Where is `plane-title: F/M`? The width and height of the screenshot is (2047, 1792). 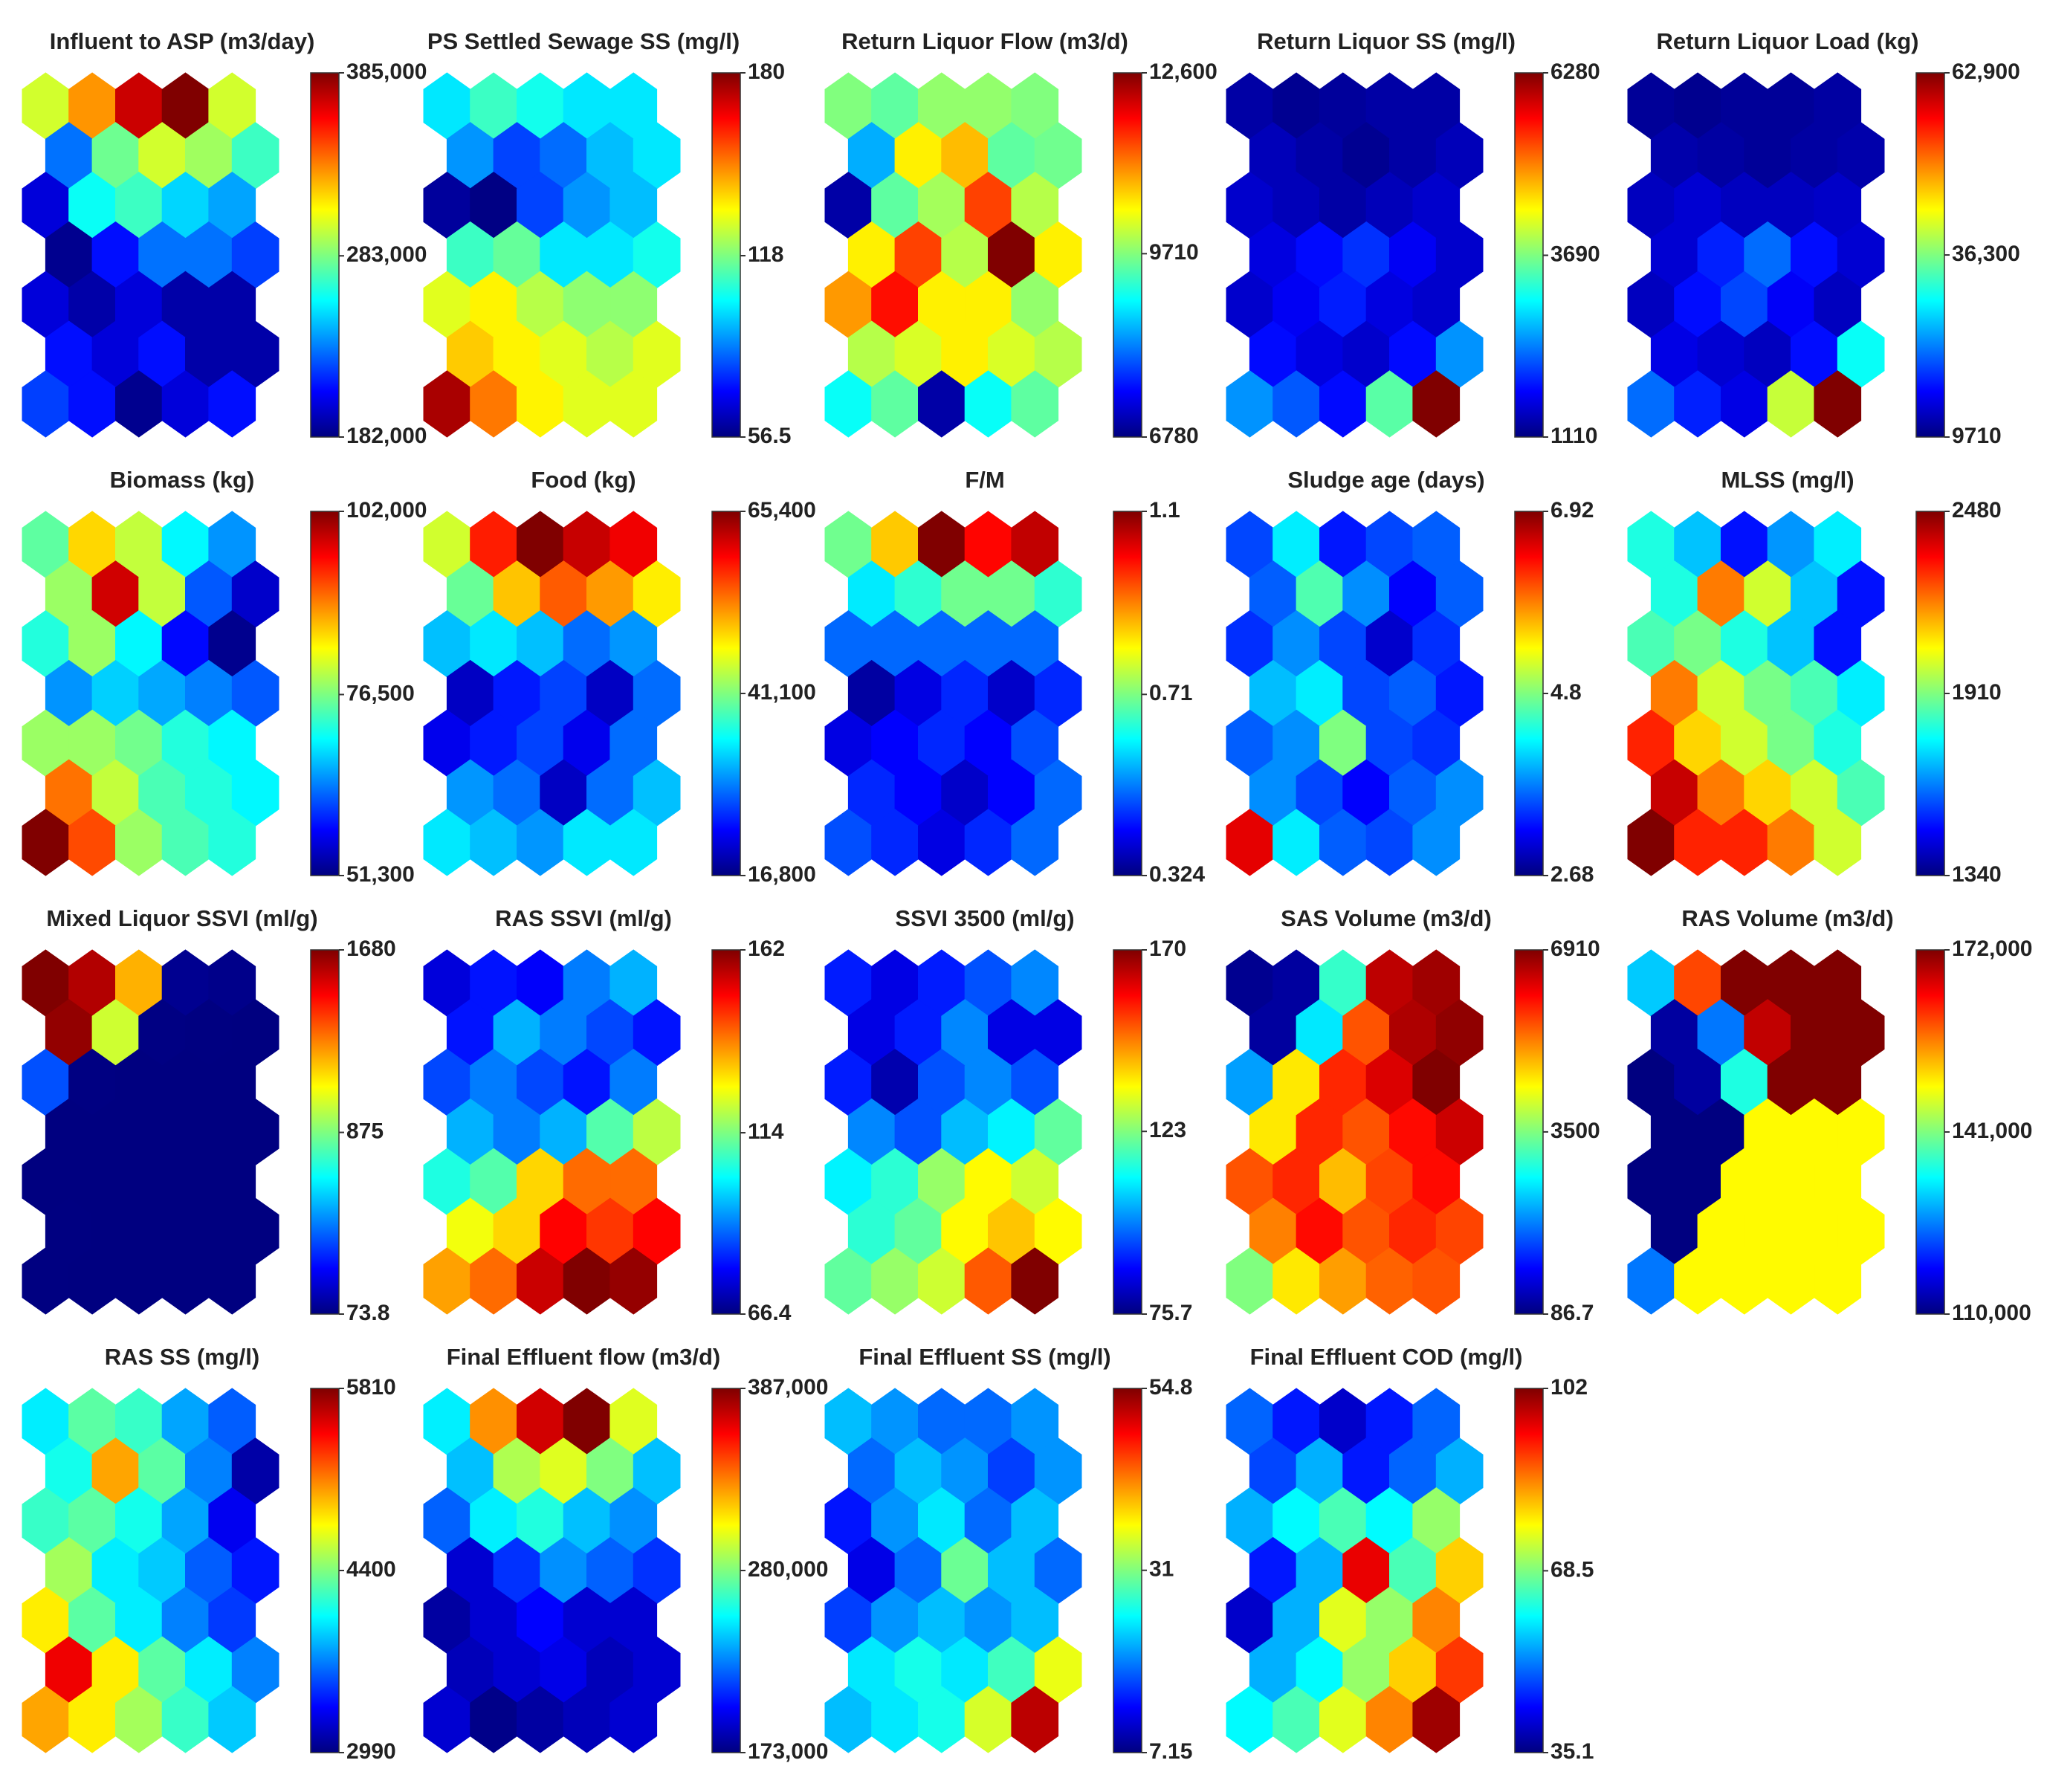
plane-title: F/M is located at coordinates (984, 480).